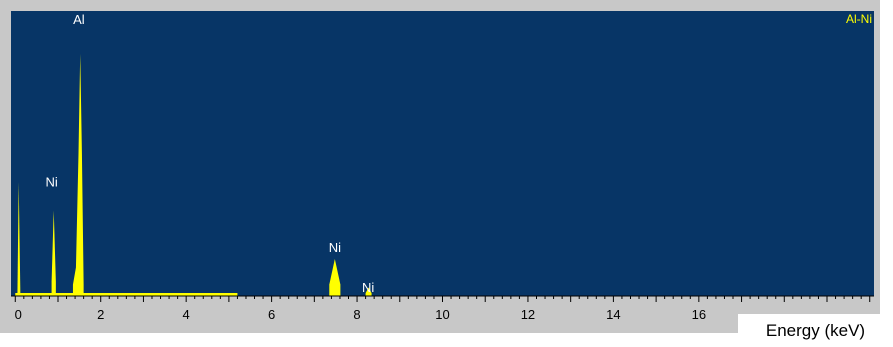 This screenshot has width=893, height=347. What do you see at coordinates (859, 19) in the screenshot?
I see `sample-label: Al-Ni` at bounding box center [859, 19].